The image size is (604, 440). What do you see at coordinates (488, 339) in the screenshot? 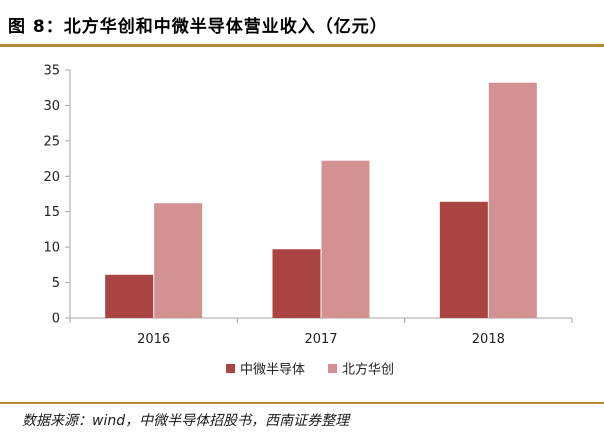
I see `x-tick-label: 2018` at bounding box center [488, 339].